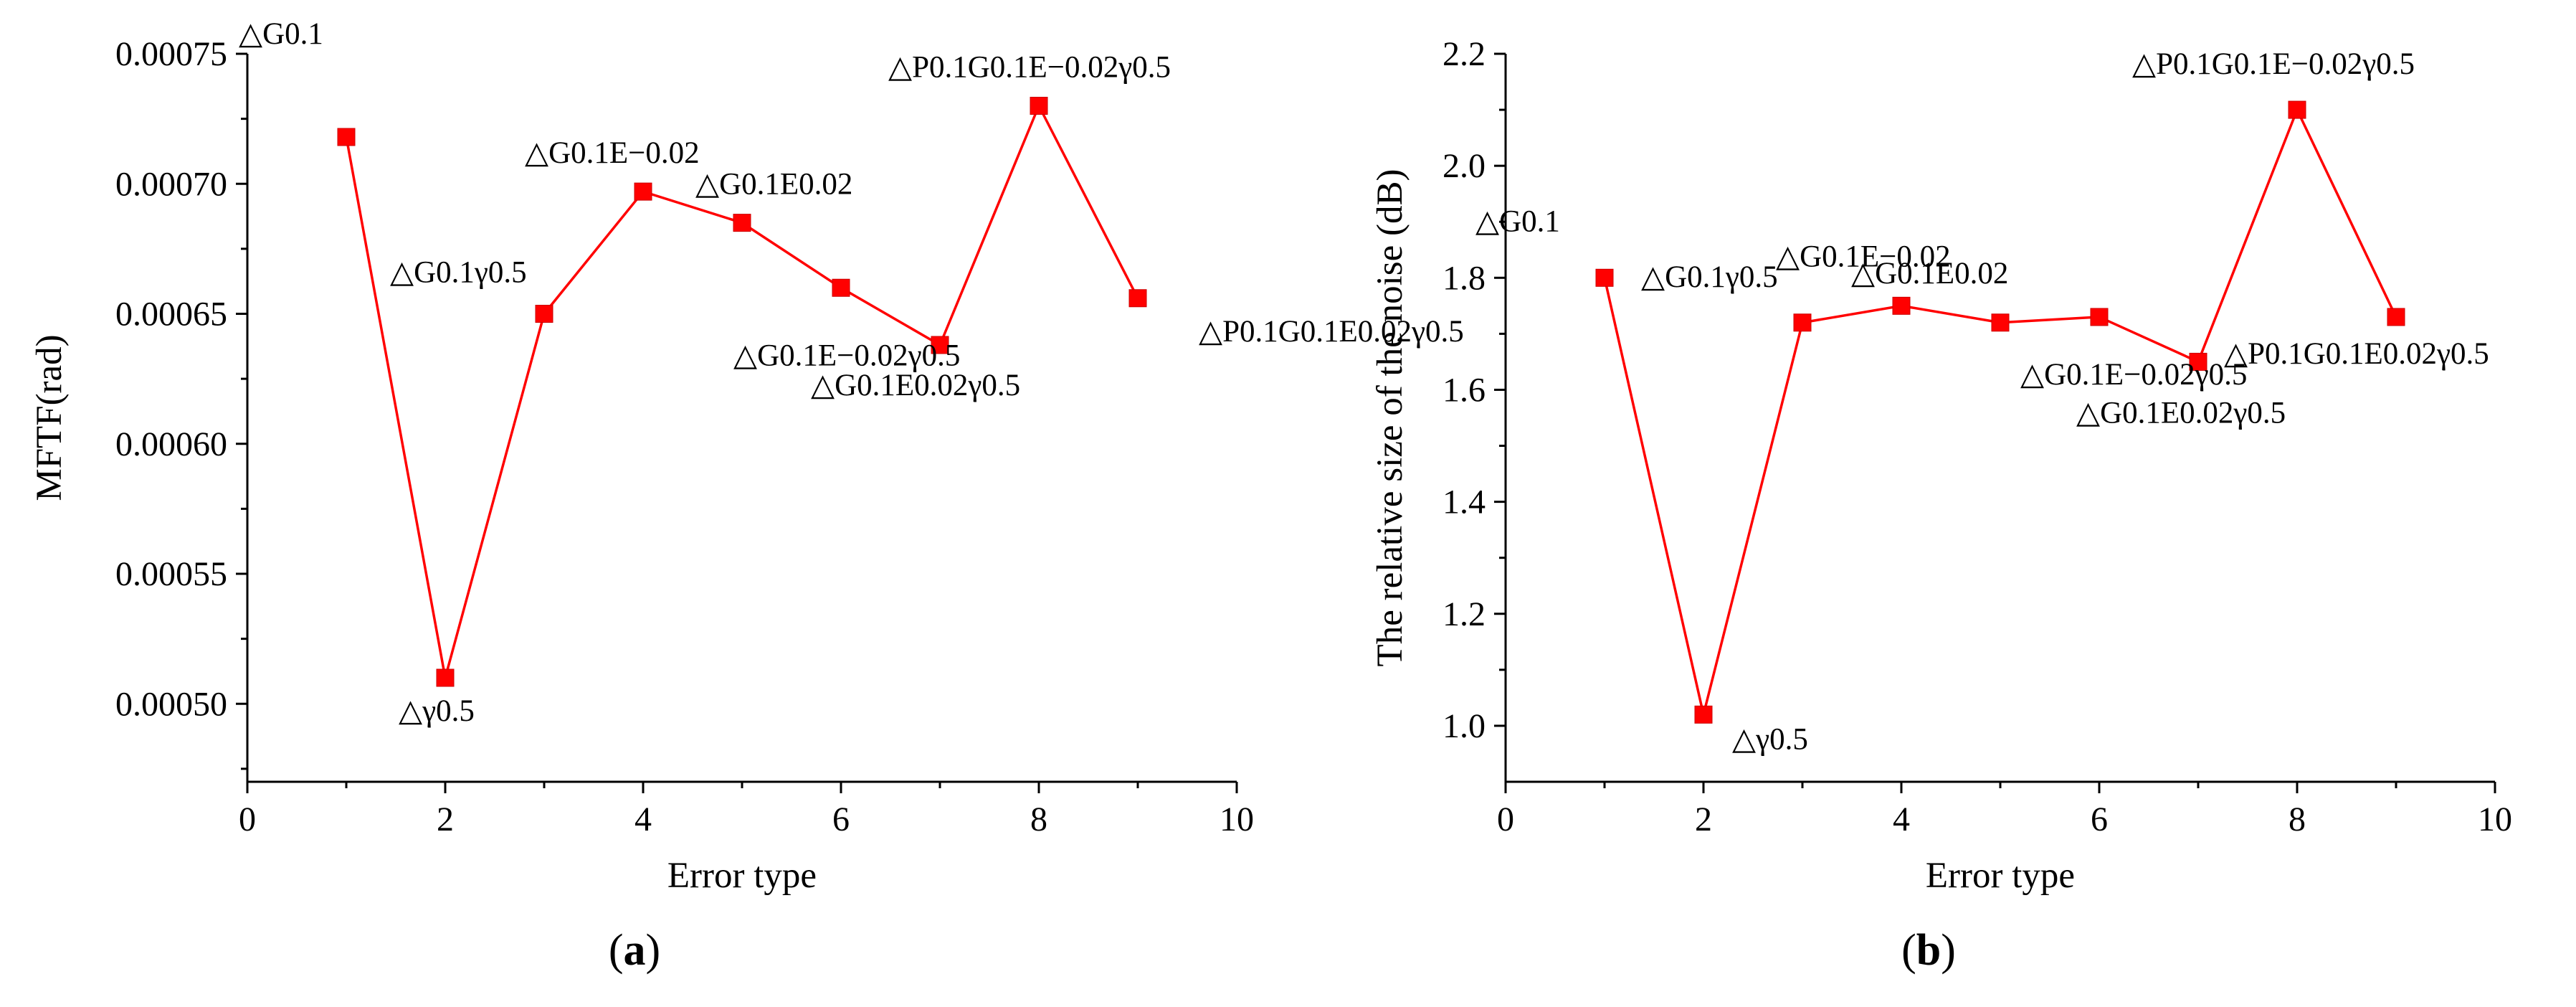  I want to click on panel-label-letter: b, so click(1928, 950).